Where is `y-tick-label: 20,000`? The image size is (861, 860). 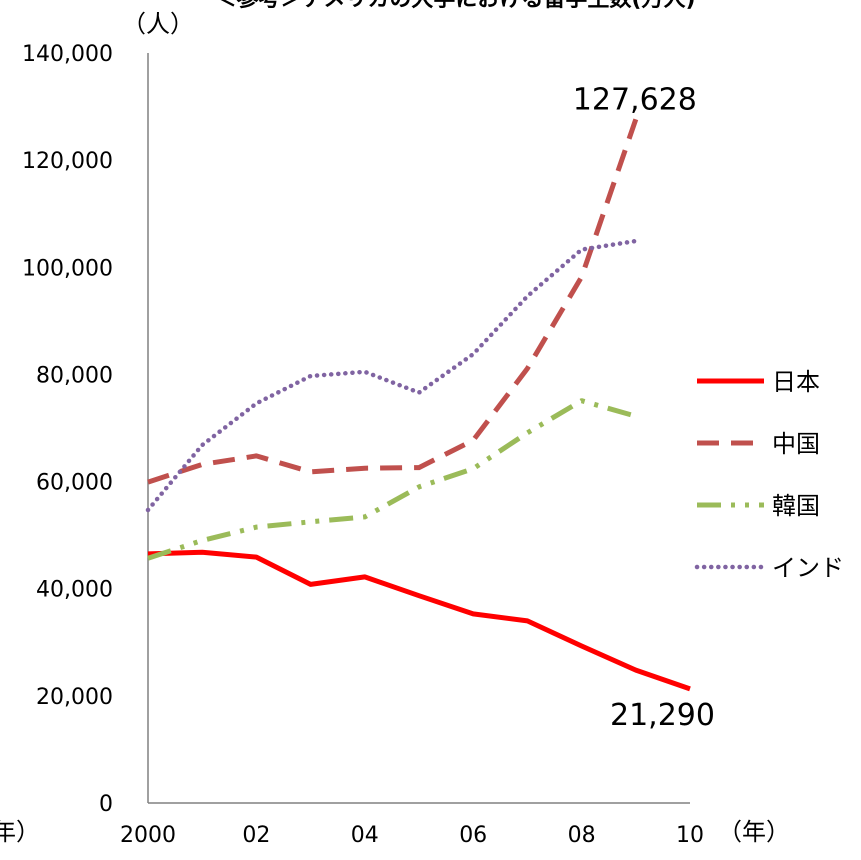 y-tick-label: 20,000 is located at coordinates (74, 697).